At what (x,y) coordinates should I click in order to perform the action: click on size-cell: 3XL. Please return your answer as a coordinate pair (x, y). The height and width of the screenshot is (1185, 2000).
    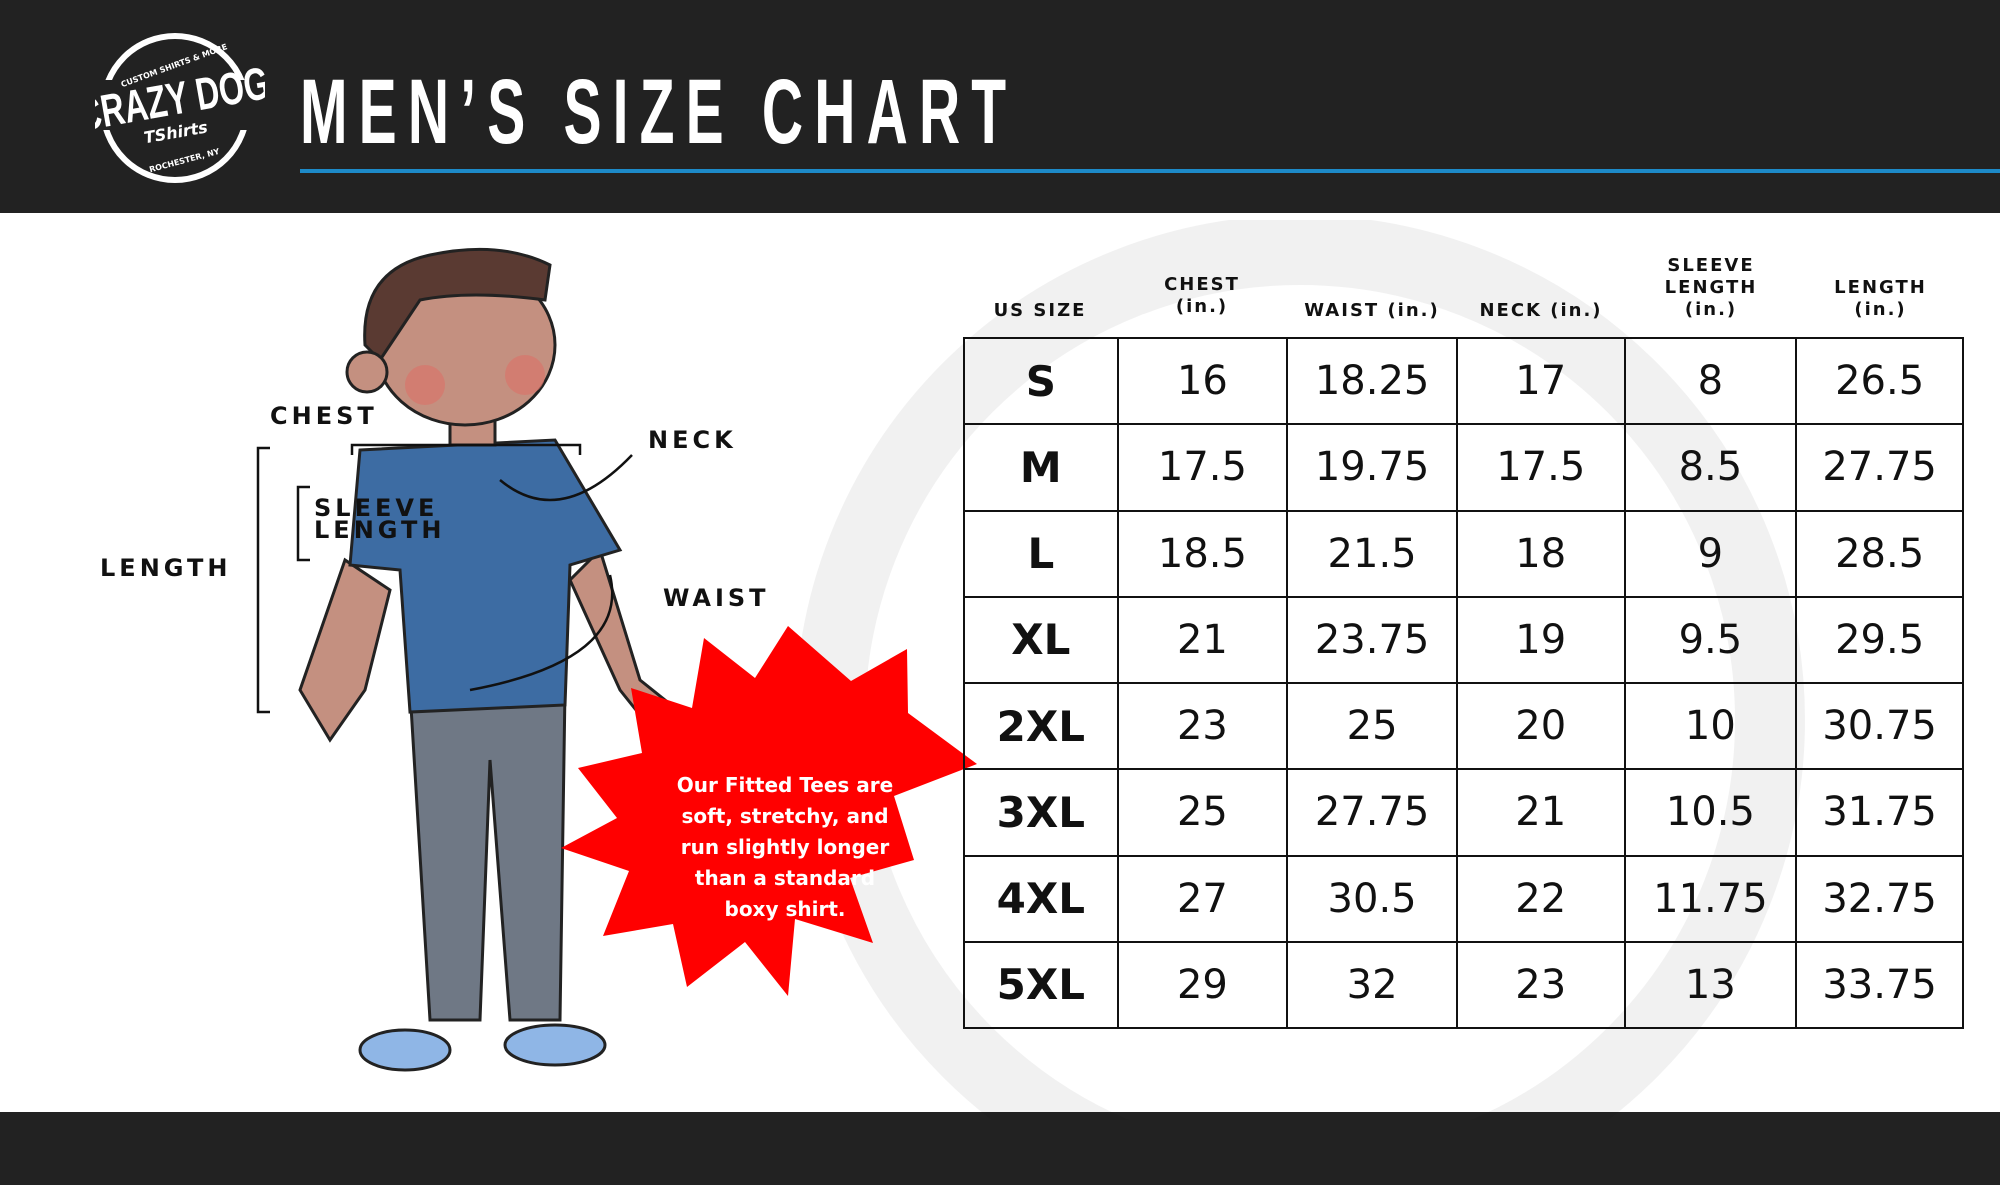
    Looking at the image, I should click on (1041, 812).